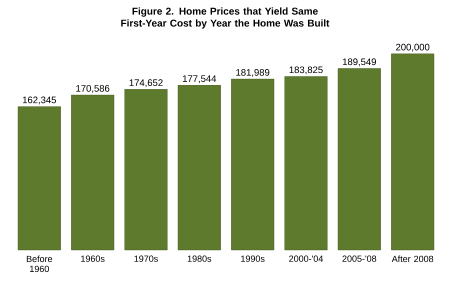  What do you see at coordinates (253, 73) in the screenshot?
I see `data-label: 181,989` at bounding box center [253, 73].